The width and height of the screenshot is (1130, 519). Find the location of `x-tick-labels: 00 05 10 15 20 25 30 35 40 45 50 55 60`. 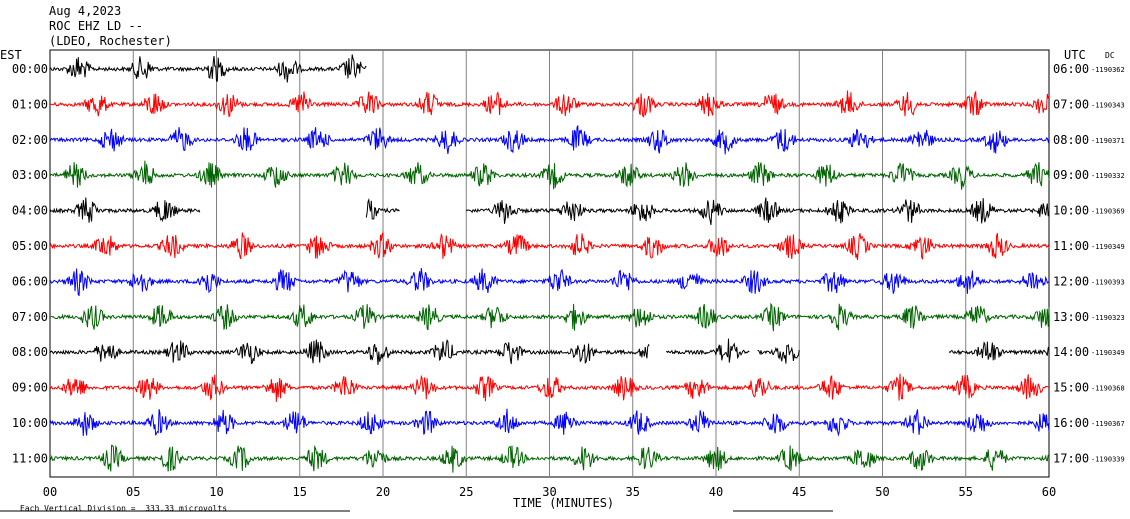

x-tick-labels: 00 05 10 15 20 25 30 35 40 45 50 55 60 is located at coordinates (549, 492).